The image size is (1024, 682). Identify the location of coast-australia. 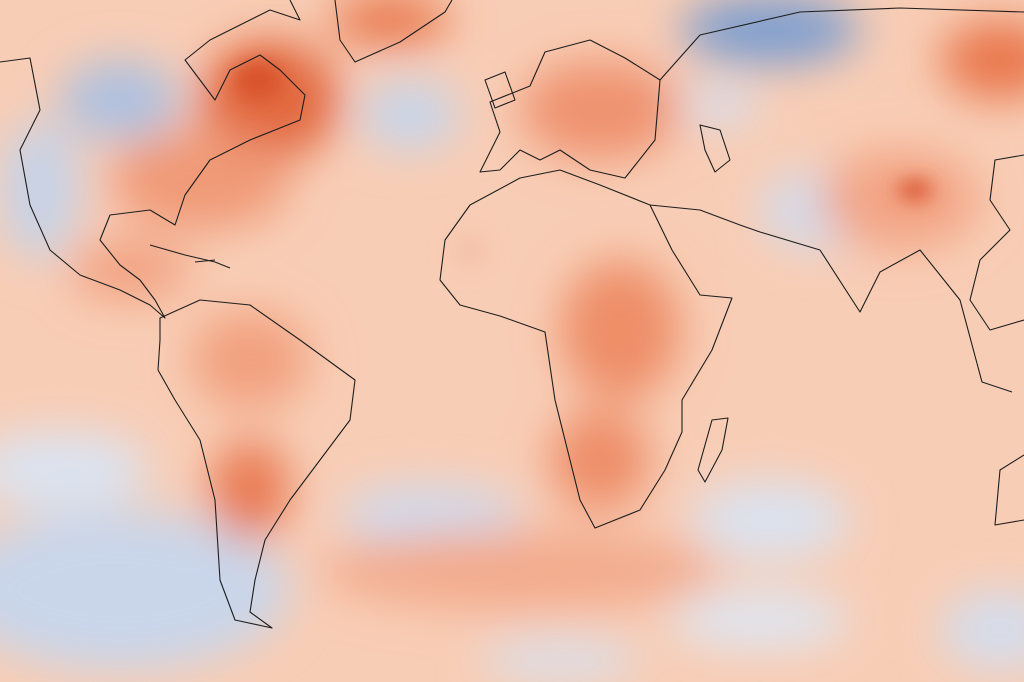
(1009, 490).